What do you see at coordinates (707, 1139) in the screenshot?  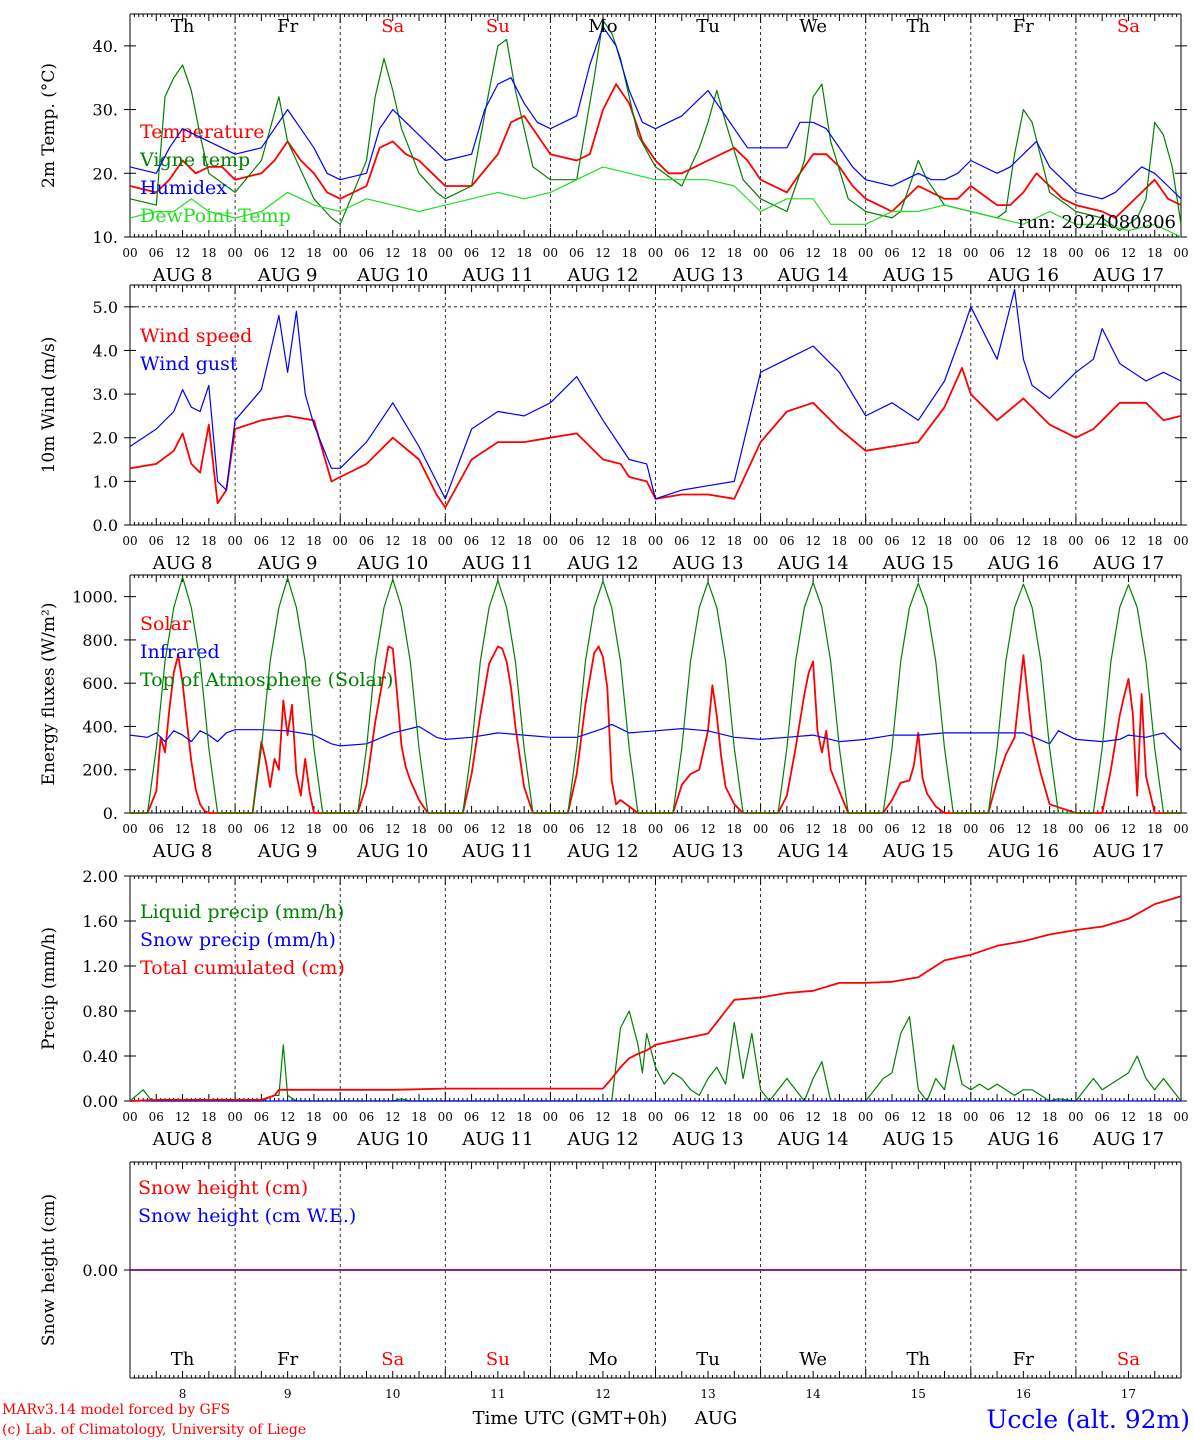 I see `date-label: AUG 13` at bounding box center [707, 1139].